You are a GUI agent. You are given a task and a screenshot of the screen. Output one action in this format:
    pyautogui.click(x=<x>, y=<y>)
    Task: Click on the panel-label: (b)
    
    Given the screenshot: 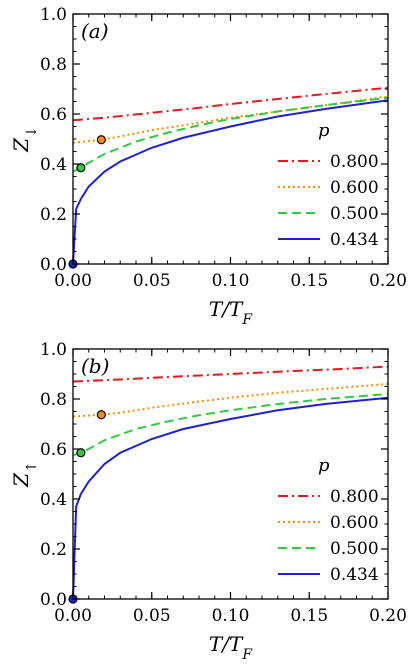 What is the action you would take?
    pyautogui.click(x=95, y=366)
    